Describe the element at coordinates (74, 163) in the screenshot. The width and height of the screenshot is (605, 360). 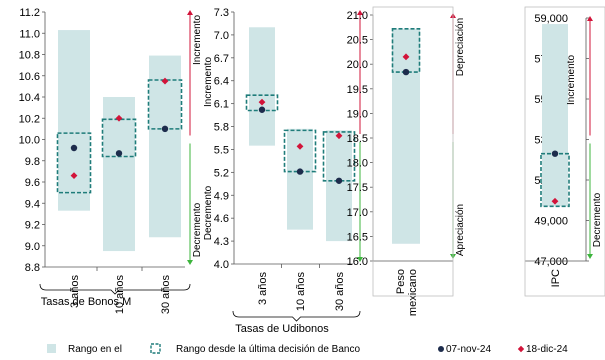
I see `panel1-recent-range-box` at that location.